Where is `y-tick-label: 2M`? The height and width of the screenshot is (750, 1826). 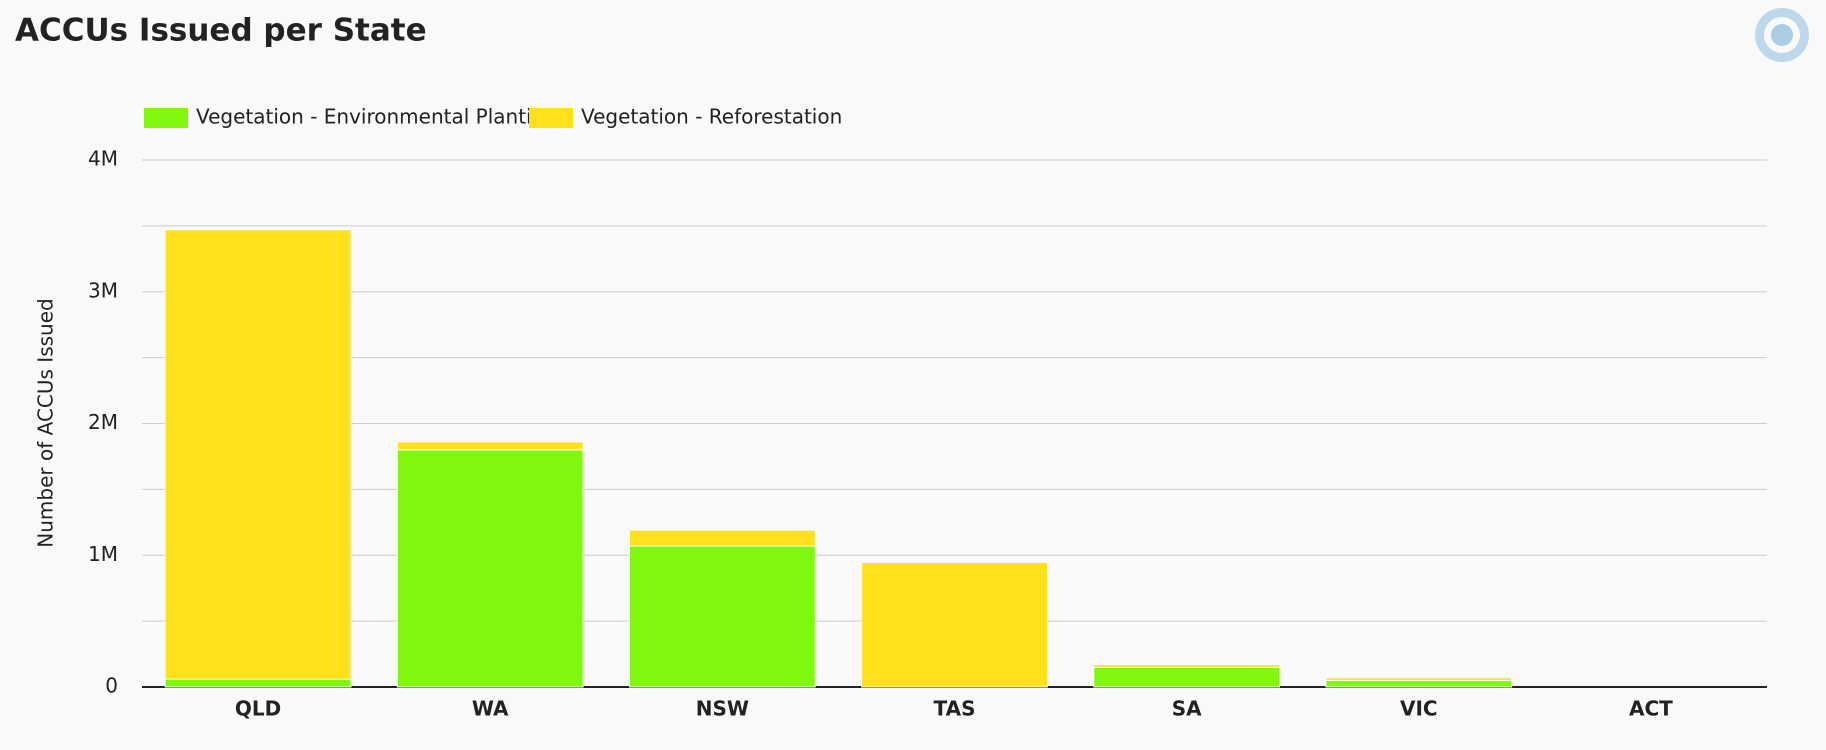
y-tick-label: 2M is located at coordinates (103, 422).